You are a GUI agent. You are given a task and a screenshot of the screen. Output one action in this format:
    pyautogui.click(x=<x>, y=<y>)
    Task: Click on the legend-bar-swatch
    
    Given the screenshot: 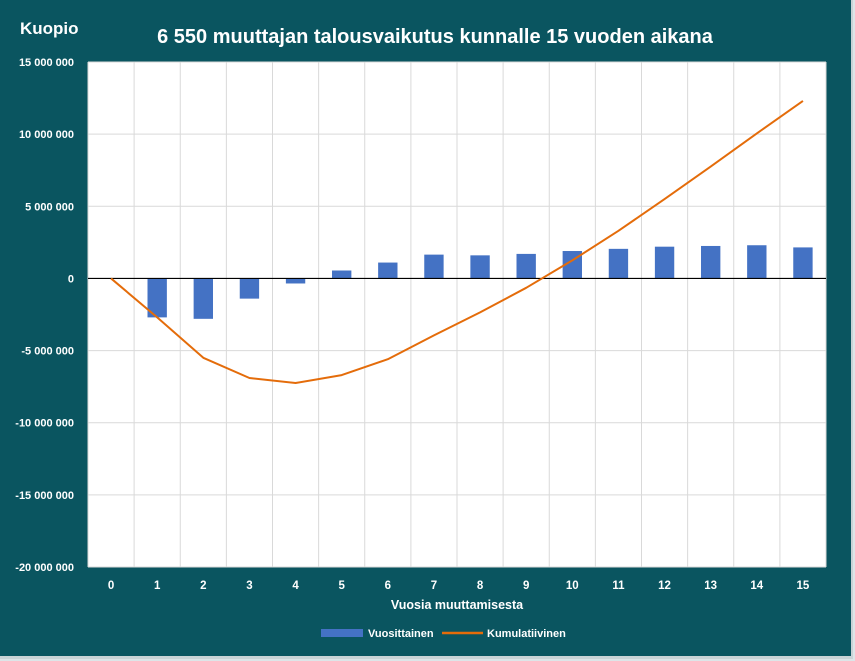 What is the action you would take?
    pyautogui.click(x=342, y=633)
    